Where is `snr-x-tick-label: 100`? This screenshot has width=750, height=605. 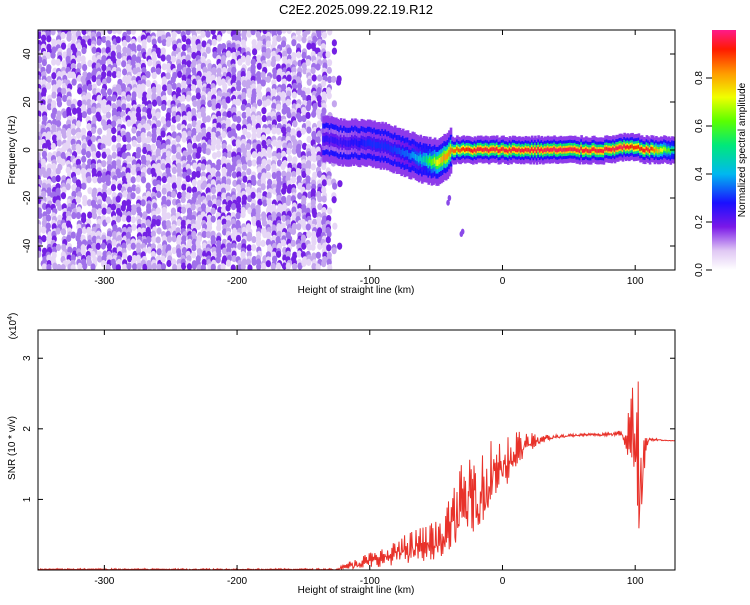
snr-x-tick-label: 100 is located at coordinates (635, 581).